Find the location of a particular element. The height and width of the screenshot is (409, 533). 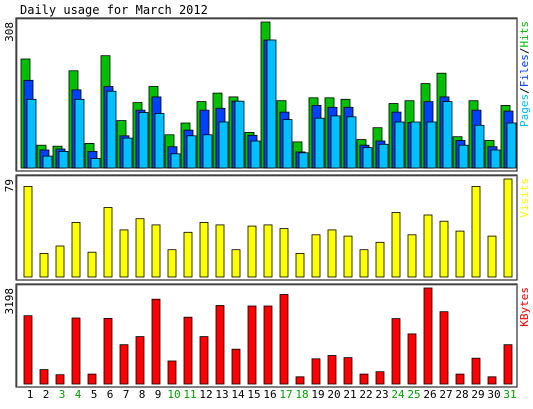

x-tick-label: 31 is located at coordinates (509, 394).